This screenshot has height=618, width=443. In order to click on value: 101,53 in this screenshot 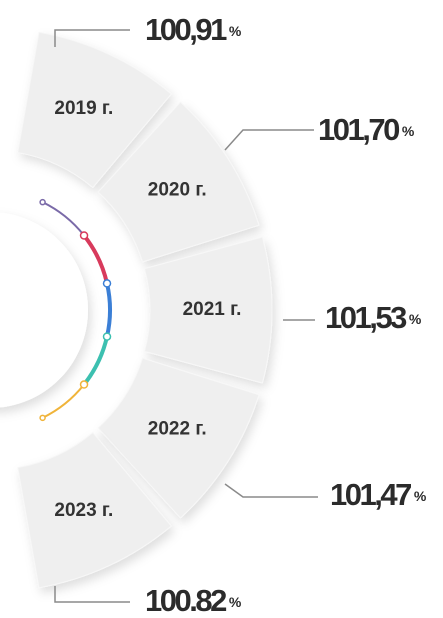, I will do `click(366, 317)`.